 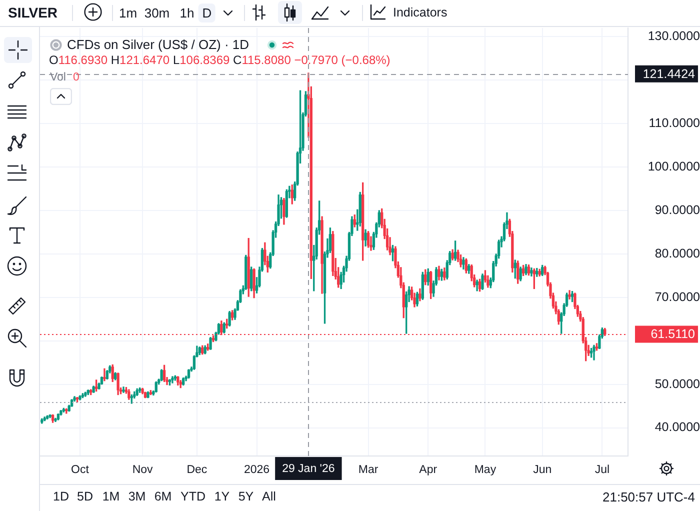 What do you see at coordinates (219, 60) in the screenshot?
I see `text: O116.6930 H121.6470 L106.8369 C115.8080 −0.7970 (−0.68%)` at bounding box center [219, 60].